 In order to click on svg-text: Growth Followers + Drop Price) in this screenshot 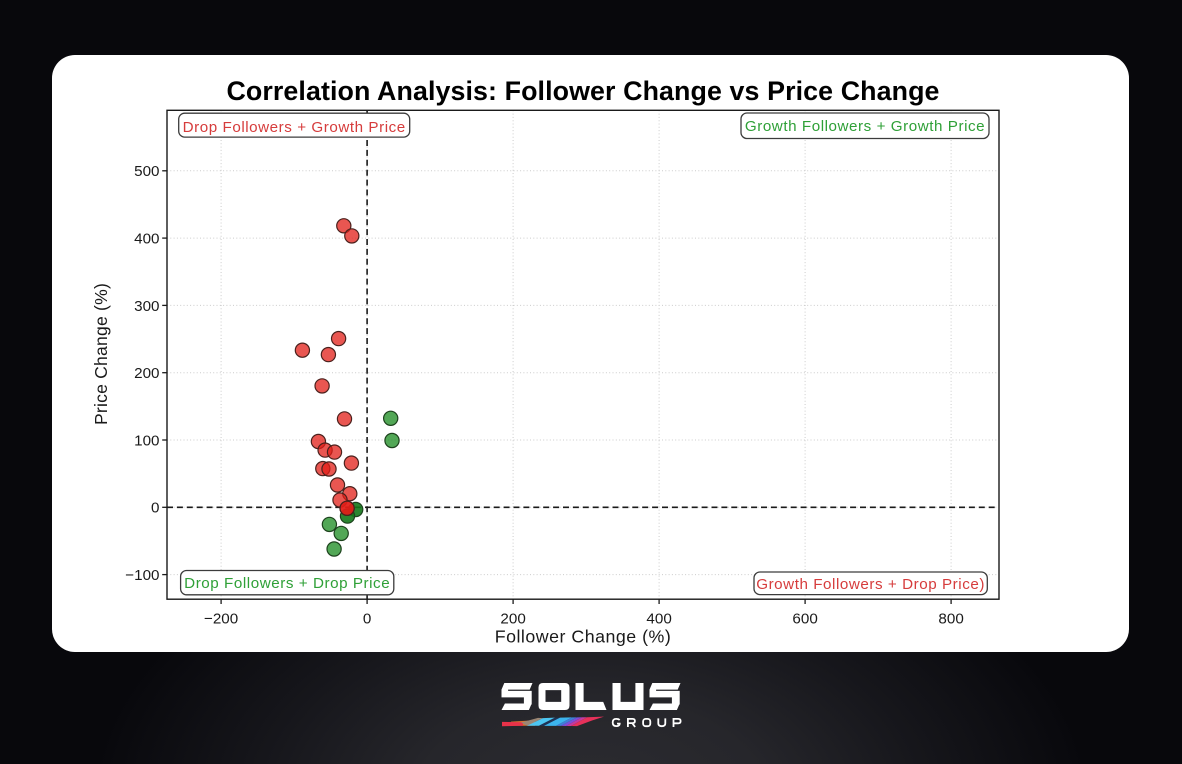, I will do `click(870, 584)`.